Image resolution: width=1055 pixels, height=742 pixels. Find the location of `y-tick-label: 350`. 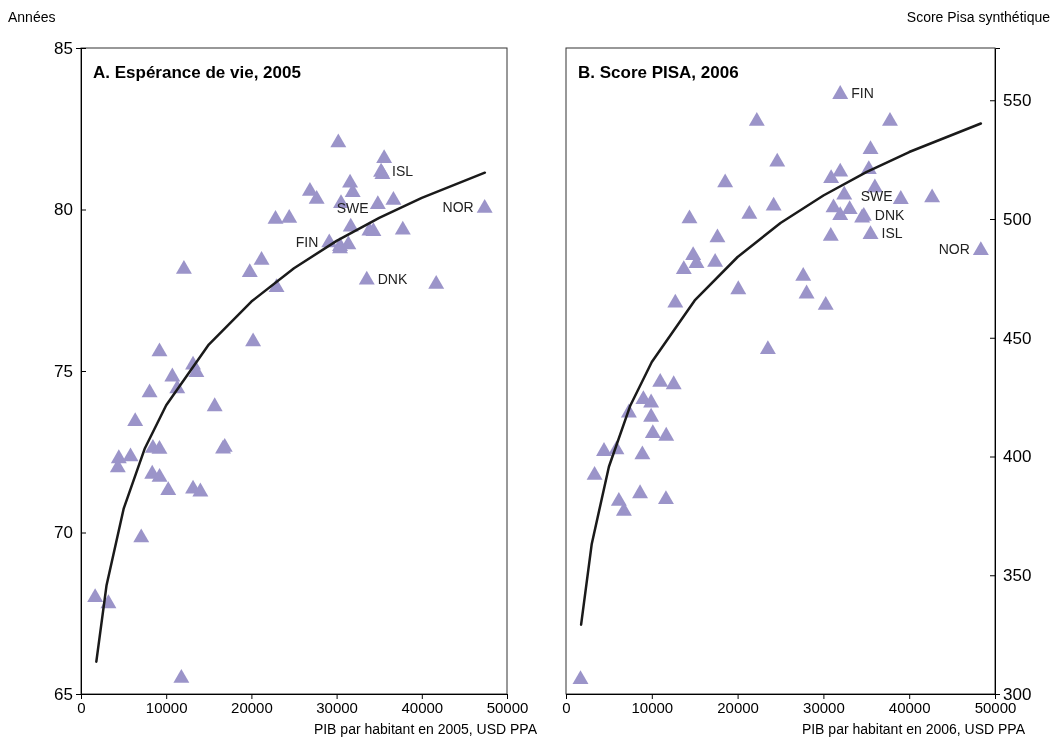

y-tick-label: 350 is located at coordinates (1017, 576).